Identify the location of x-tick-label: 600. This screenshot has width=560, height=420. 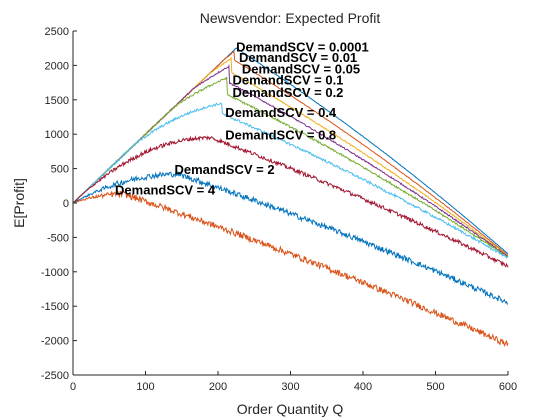
(508, 387).